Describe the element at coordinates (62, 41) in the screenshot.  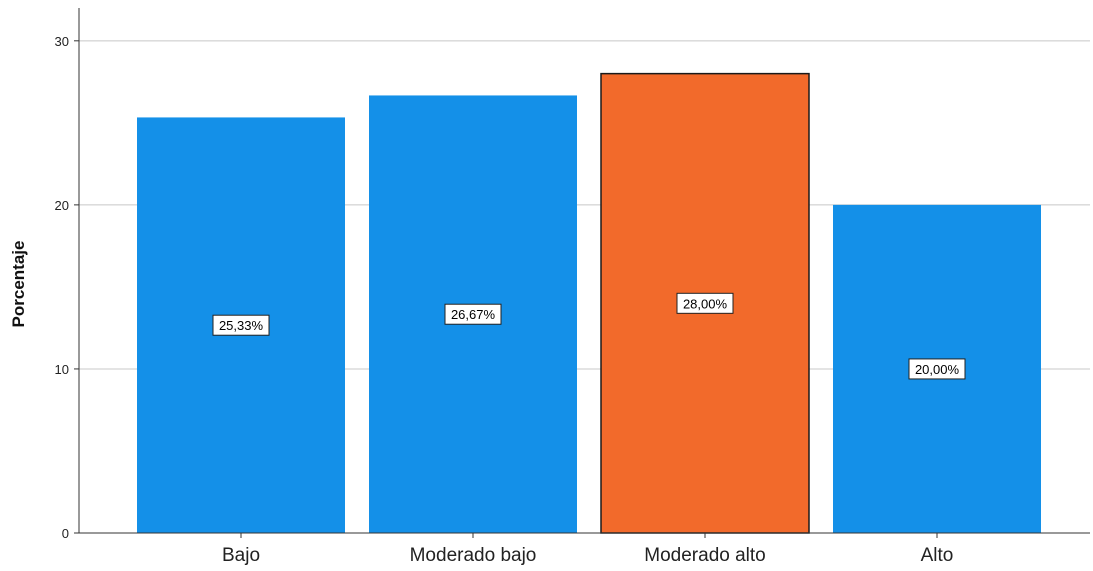
I see `y-tick-label: 30` at that location.